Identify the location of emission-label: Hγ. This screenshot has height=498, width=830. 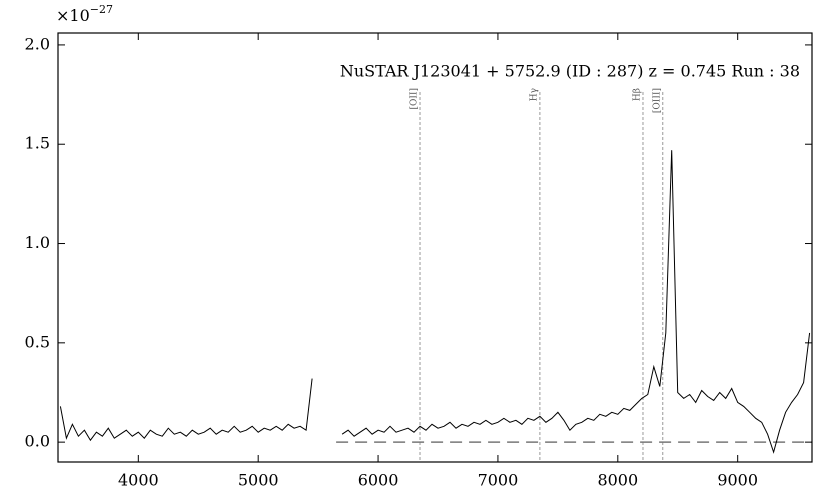
(534, 94).